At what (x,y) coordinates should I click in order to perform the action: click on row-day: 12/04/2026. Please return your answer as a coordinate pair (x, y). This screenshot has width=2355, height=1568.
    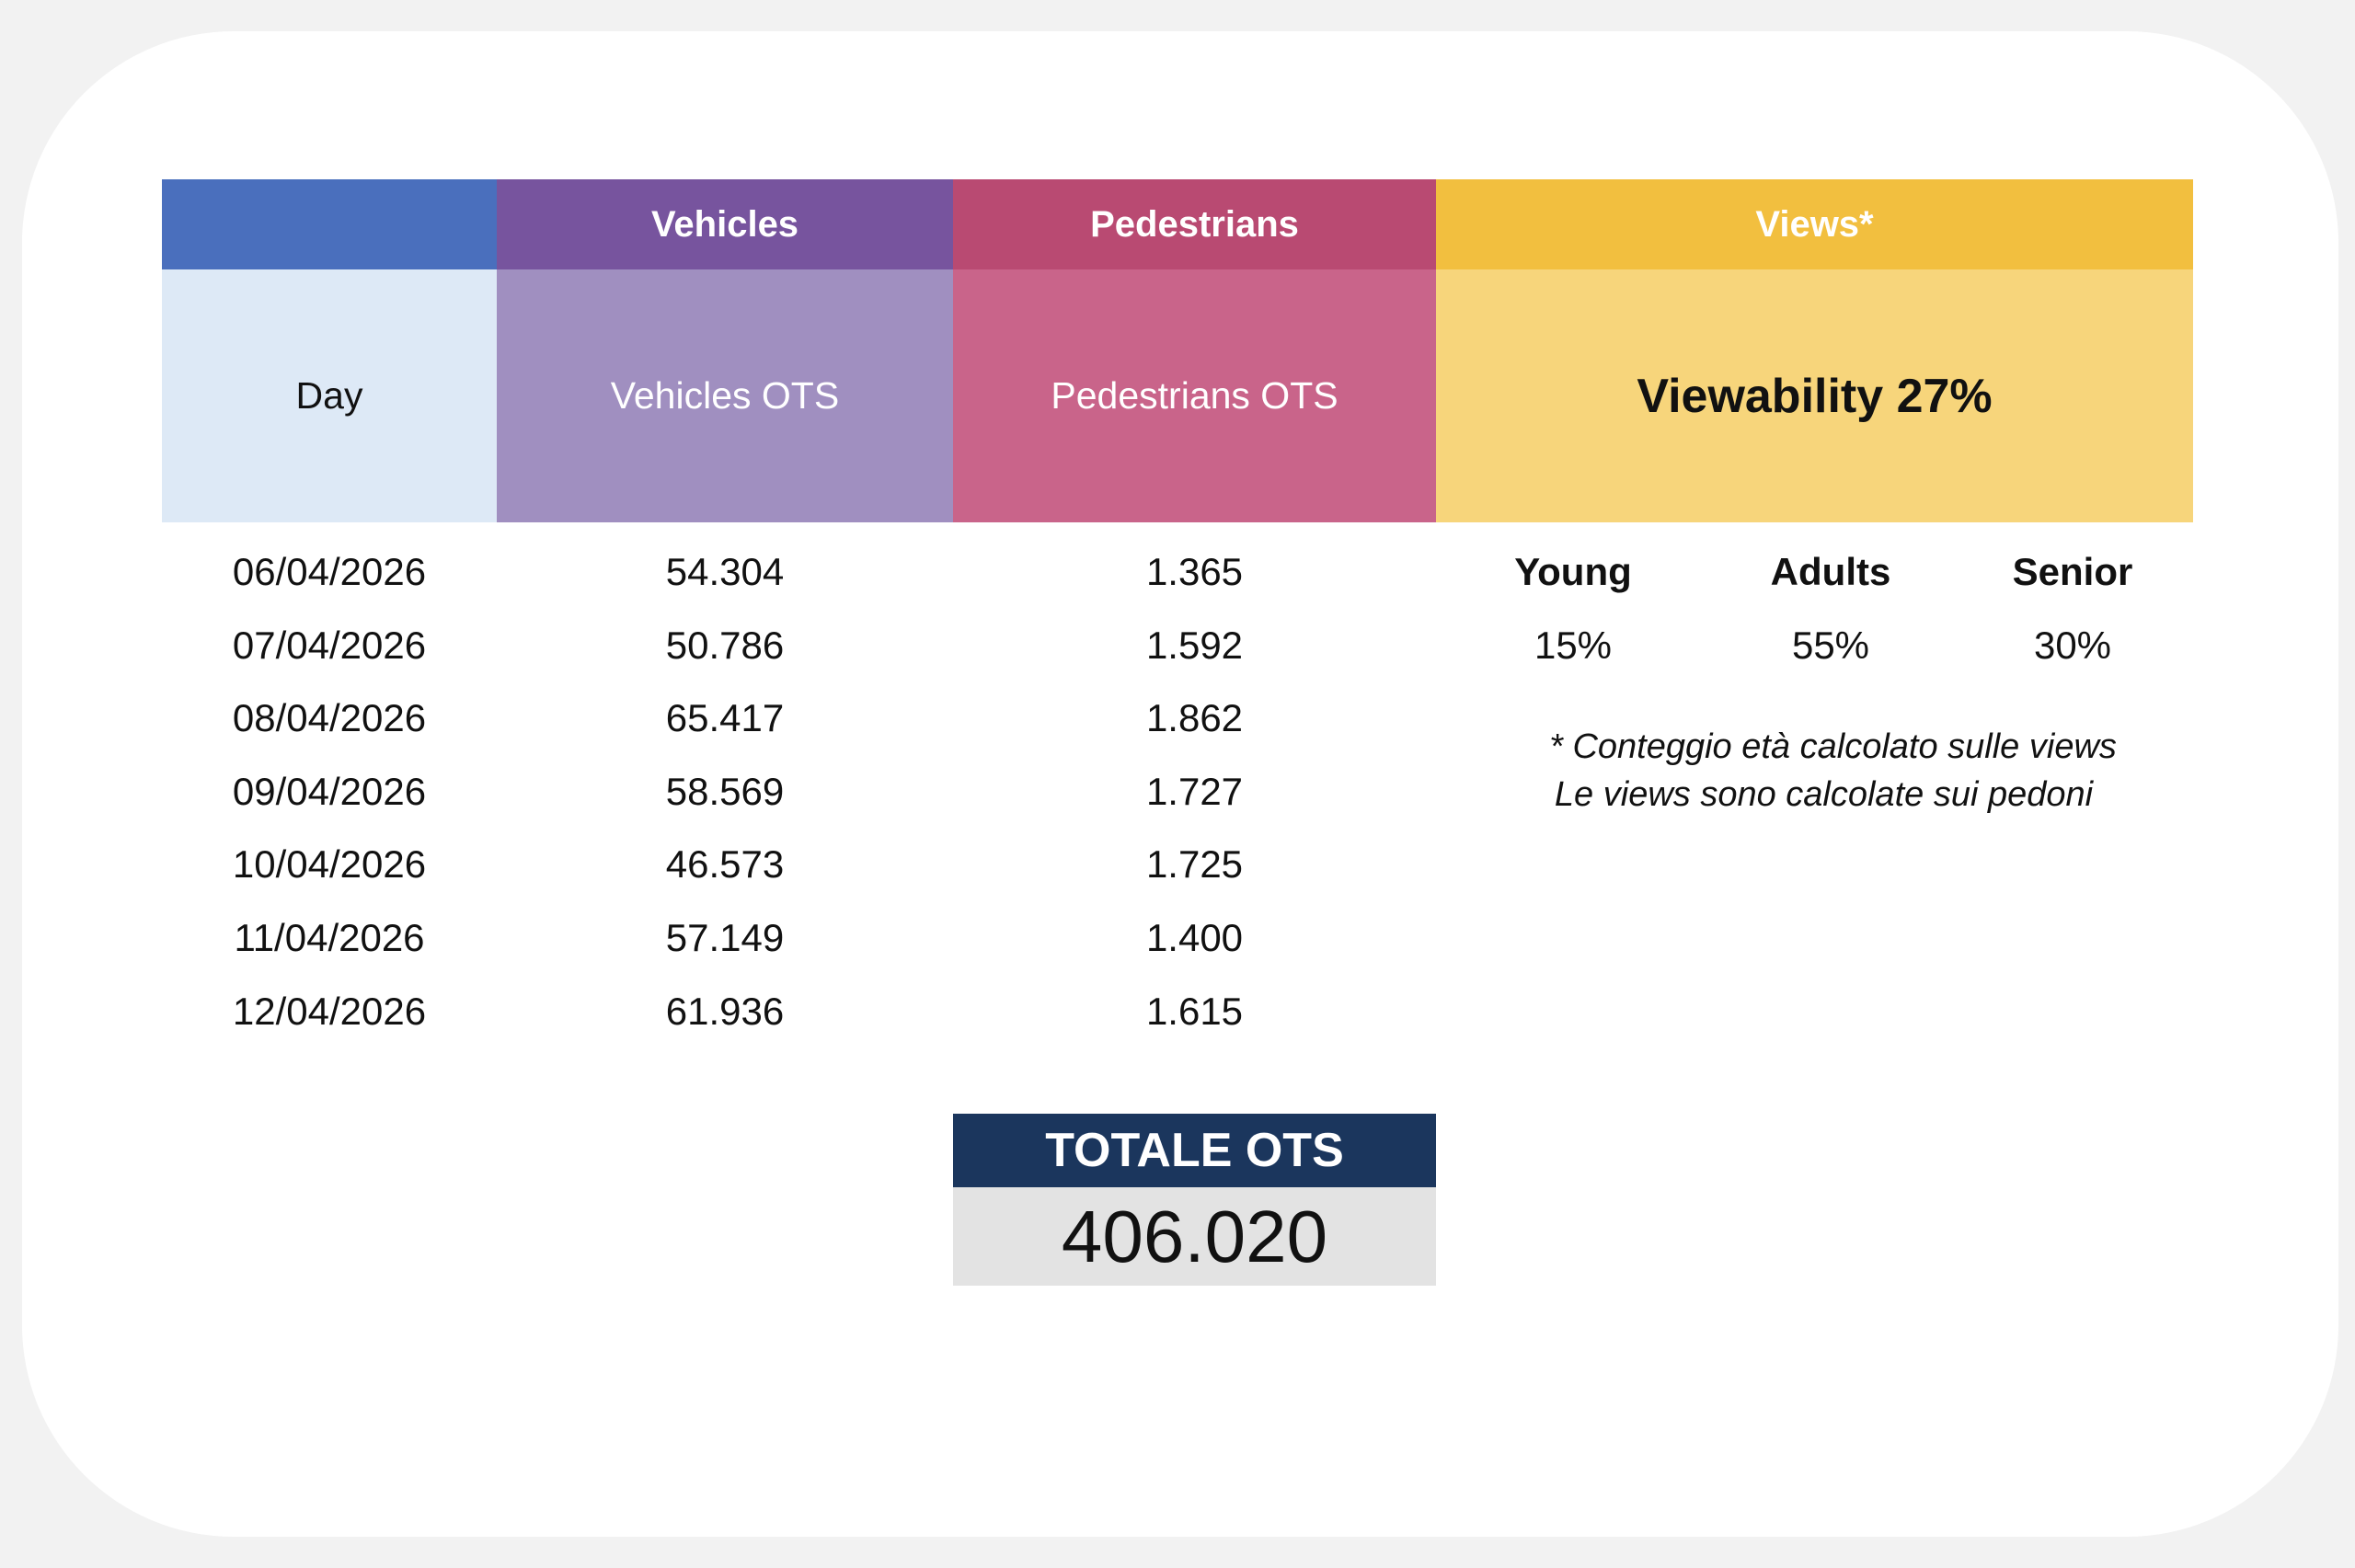
    Looking at the image, I should click on (329, 1011).